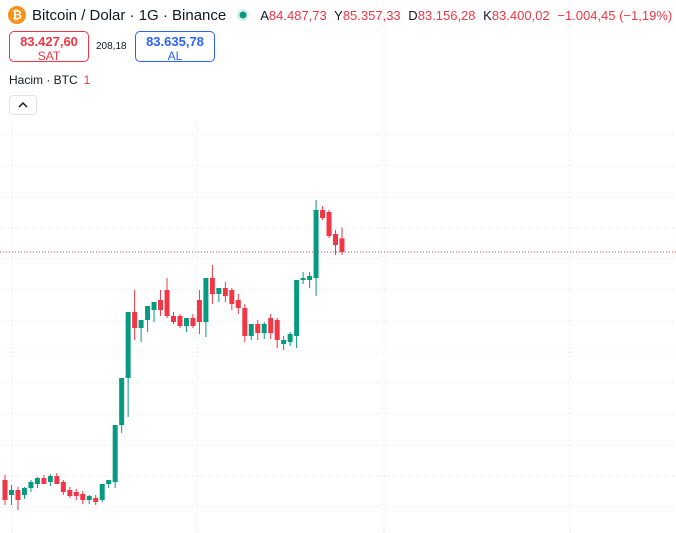 Image resolution: width=676 pixels, height=533 pixels. Describe the element at coordinates (111, 46) in the screenshot. I see `spread: 208,18` at that location.